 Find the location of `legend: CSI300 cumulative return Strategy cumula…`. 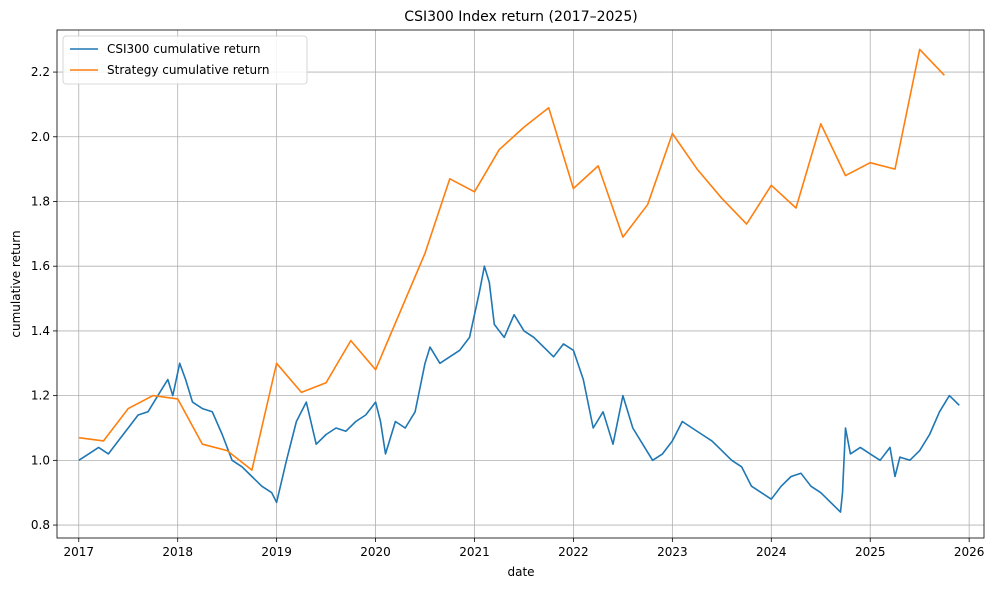

legend: CSI300 cumulative return Strategy cumula… is located at coordinates (185, 60).